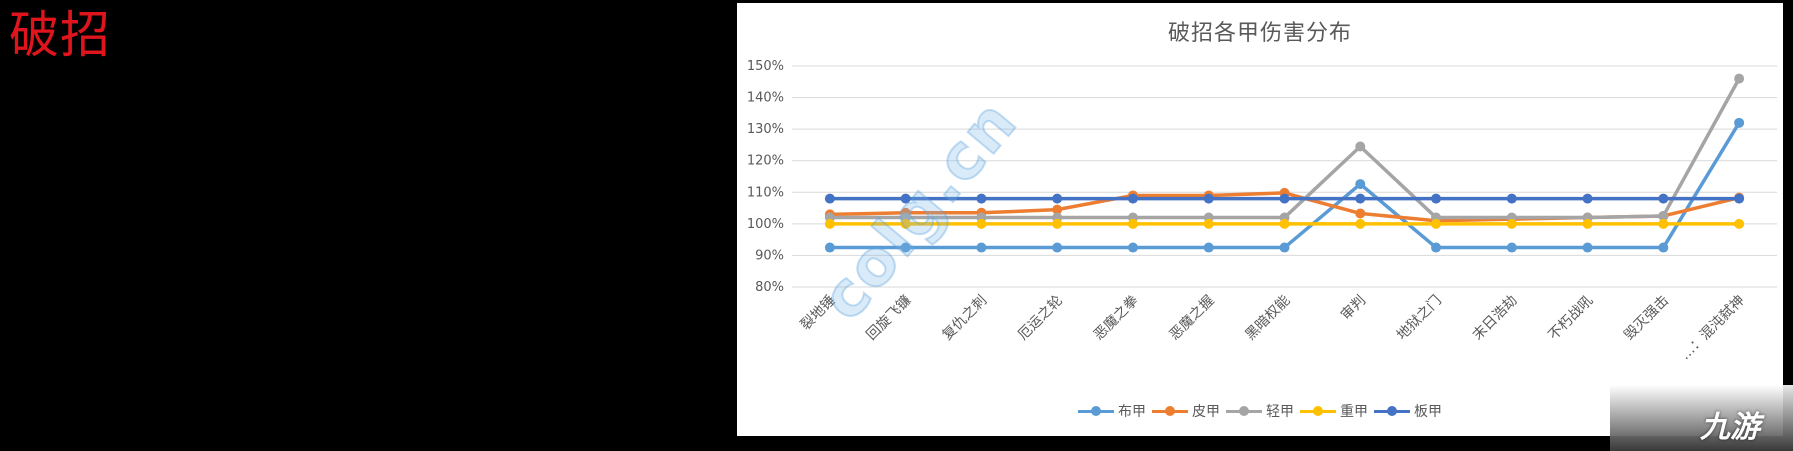 This screenshot has width=1793, height=451. Describe the element at coordinates (1259, 33) in the screenshot. I see `chart-title: 破招各甲伤害分布` at that location.